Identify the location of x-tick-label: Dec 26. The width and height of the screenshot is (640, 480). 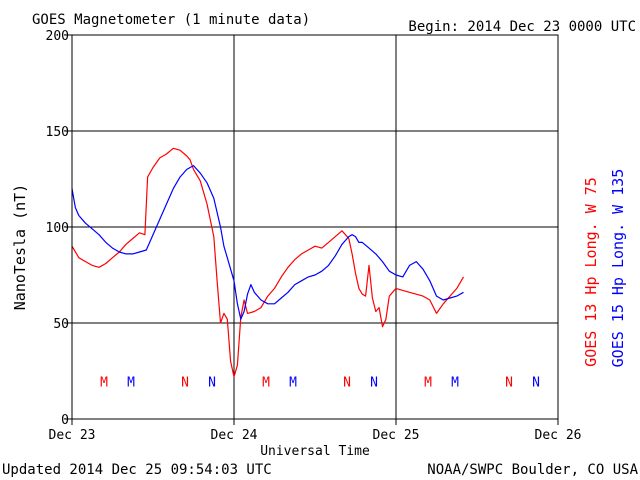
(558, 435).